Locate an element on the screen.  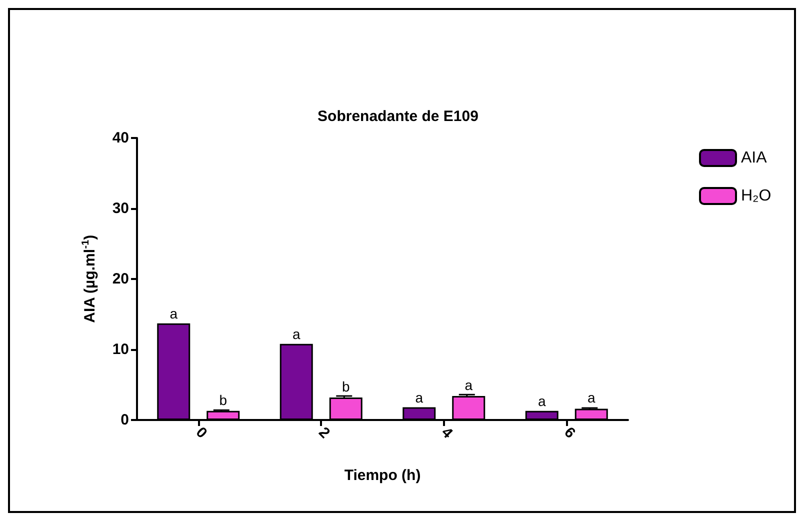
x-tick-label: 2 is located at coordinates (324, 433).